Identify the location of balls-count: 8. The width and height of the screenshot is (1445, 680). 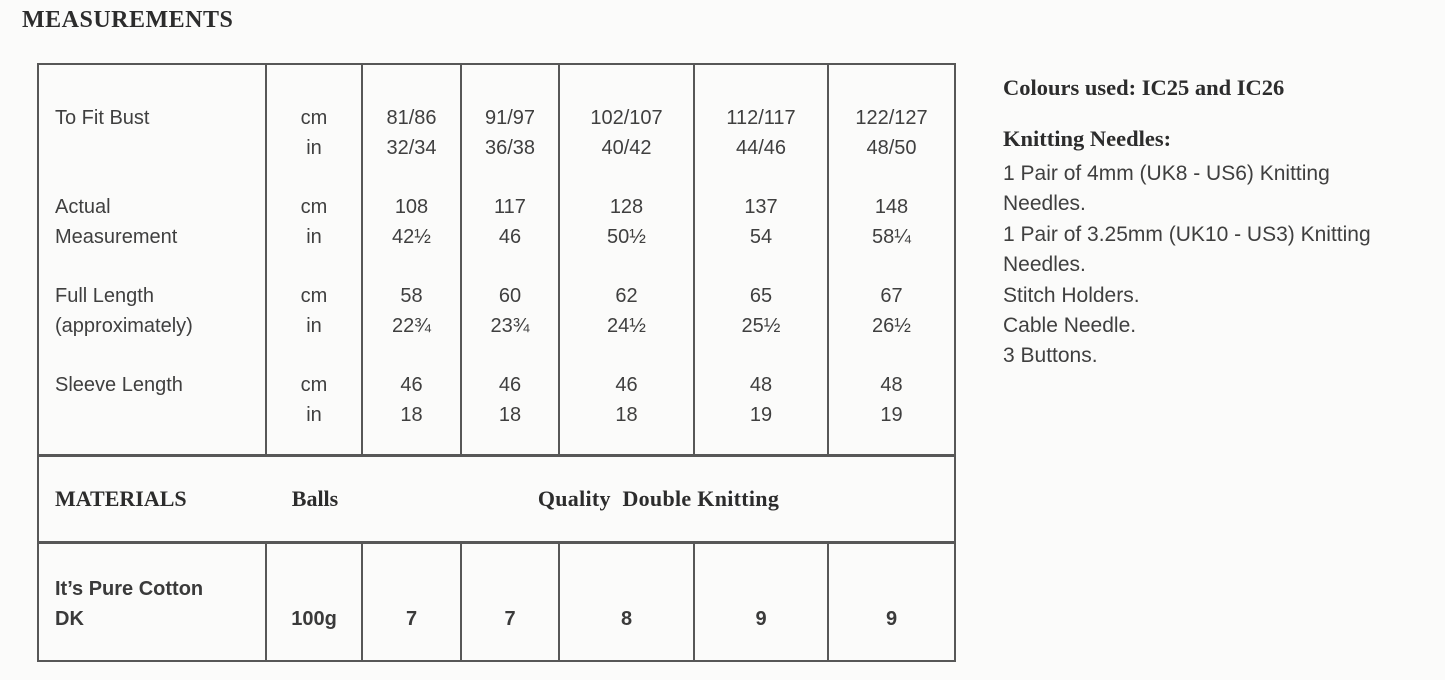
(627, 602).